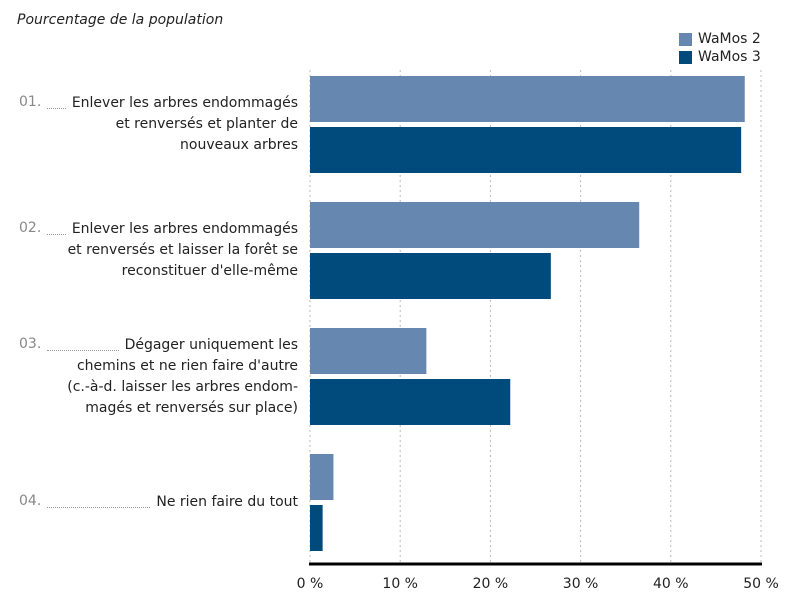 This screenshot has height=616, width=800. I want to click on x-tick-label: 10 %, so click(400, 584).